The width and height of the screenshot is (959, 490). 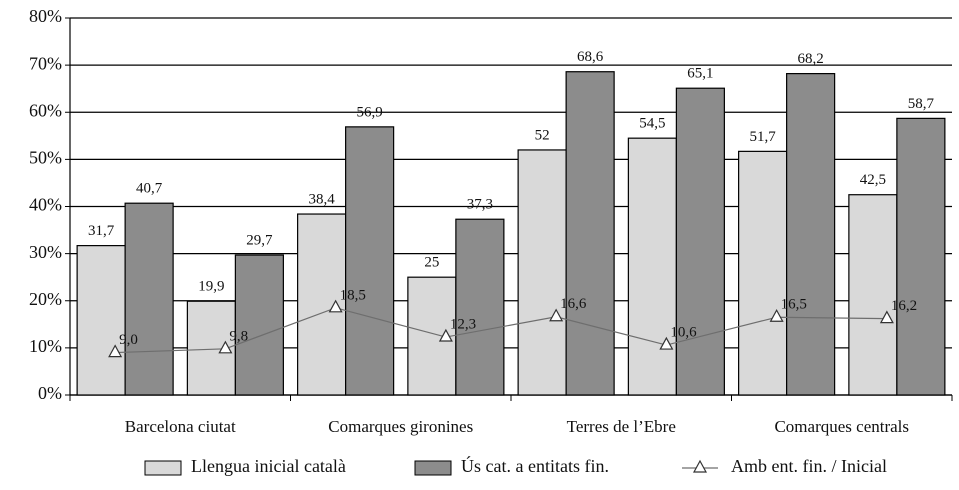 What do you see at coordinates (480, 205) in the screenshot?
I see `bar-value-label: 37,3` at bounding box center [480, 205].